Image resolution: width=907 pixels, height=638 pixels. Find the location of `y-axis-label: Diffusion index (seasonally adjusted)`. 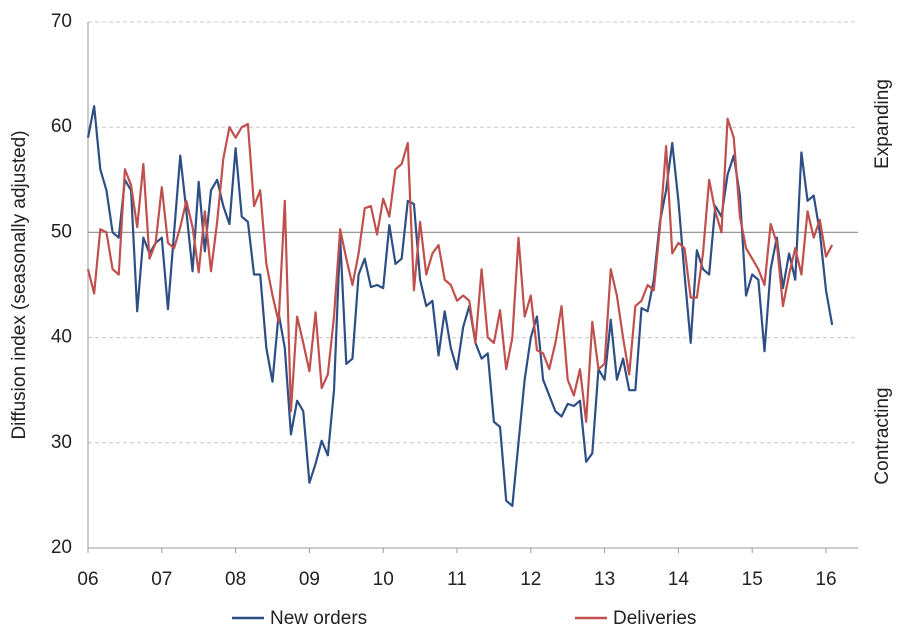

y-axis-label: Diffusion index (seasonally adjusted) is located at coordinates (19, 284).